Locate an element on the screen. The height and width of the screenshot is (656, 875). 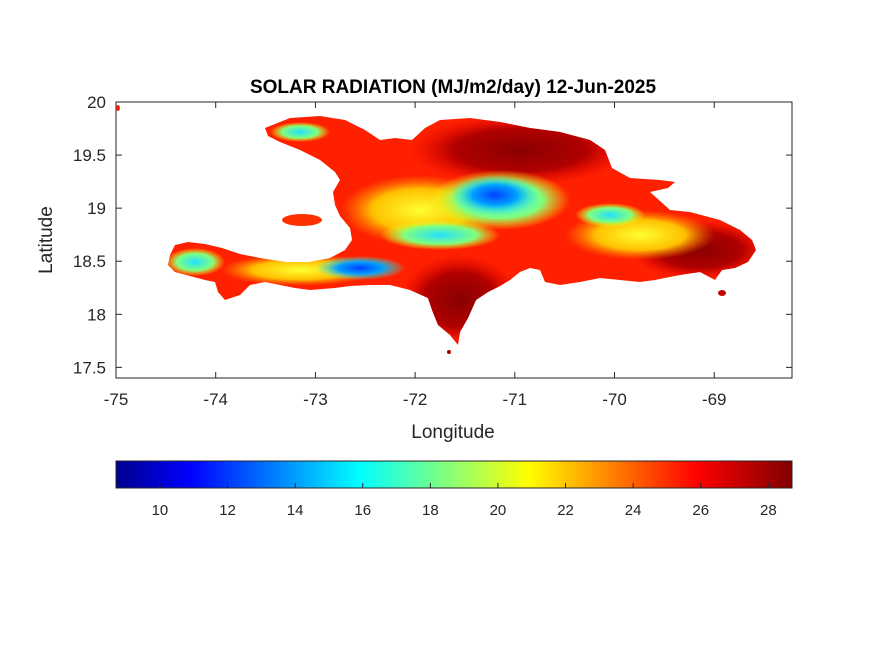
colorbar-tick-label: 24 is located at coordinates (633, 510).